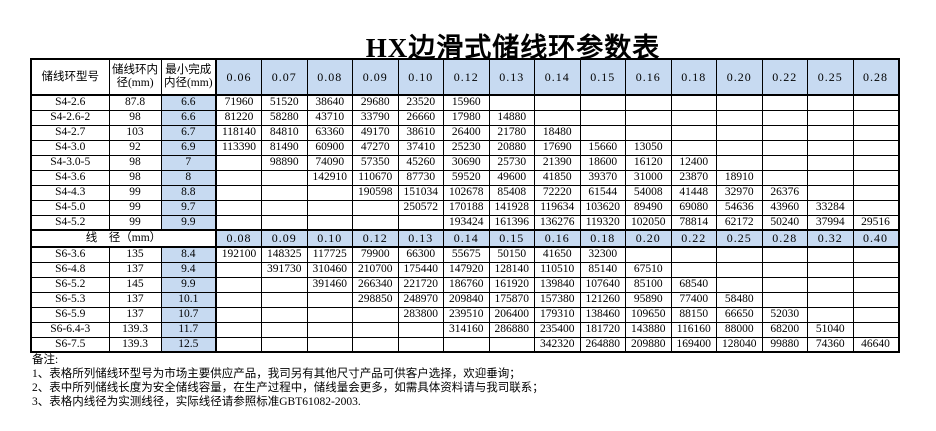 The image size is (936, 431). What do you see at coordinates (188, 77) in the screenshot?
I see `col-header-min-finished-diameter: 最小完成内径(mm)` at bounding box center [188, 77].